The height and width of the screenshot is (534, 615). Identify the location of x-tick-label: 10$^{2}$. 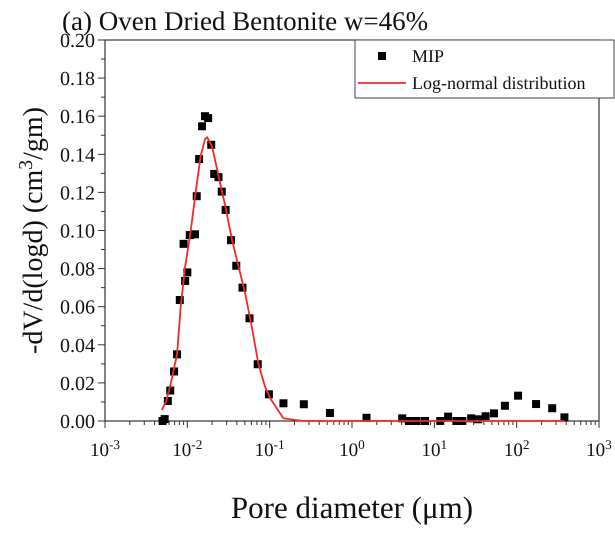
(517, 448).